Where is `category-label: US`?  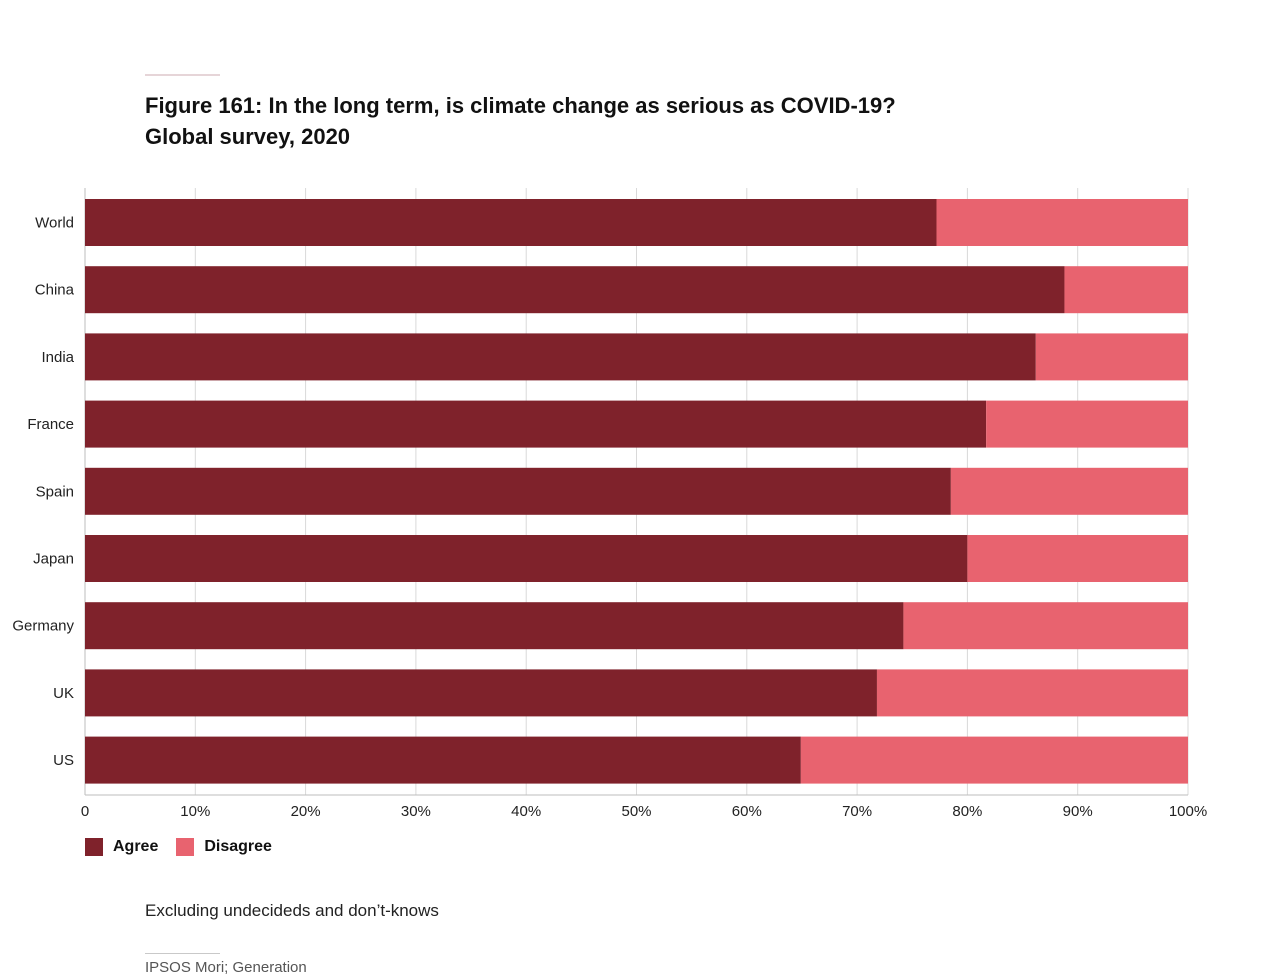
category-label: US is located at coordinates (63, 760).